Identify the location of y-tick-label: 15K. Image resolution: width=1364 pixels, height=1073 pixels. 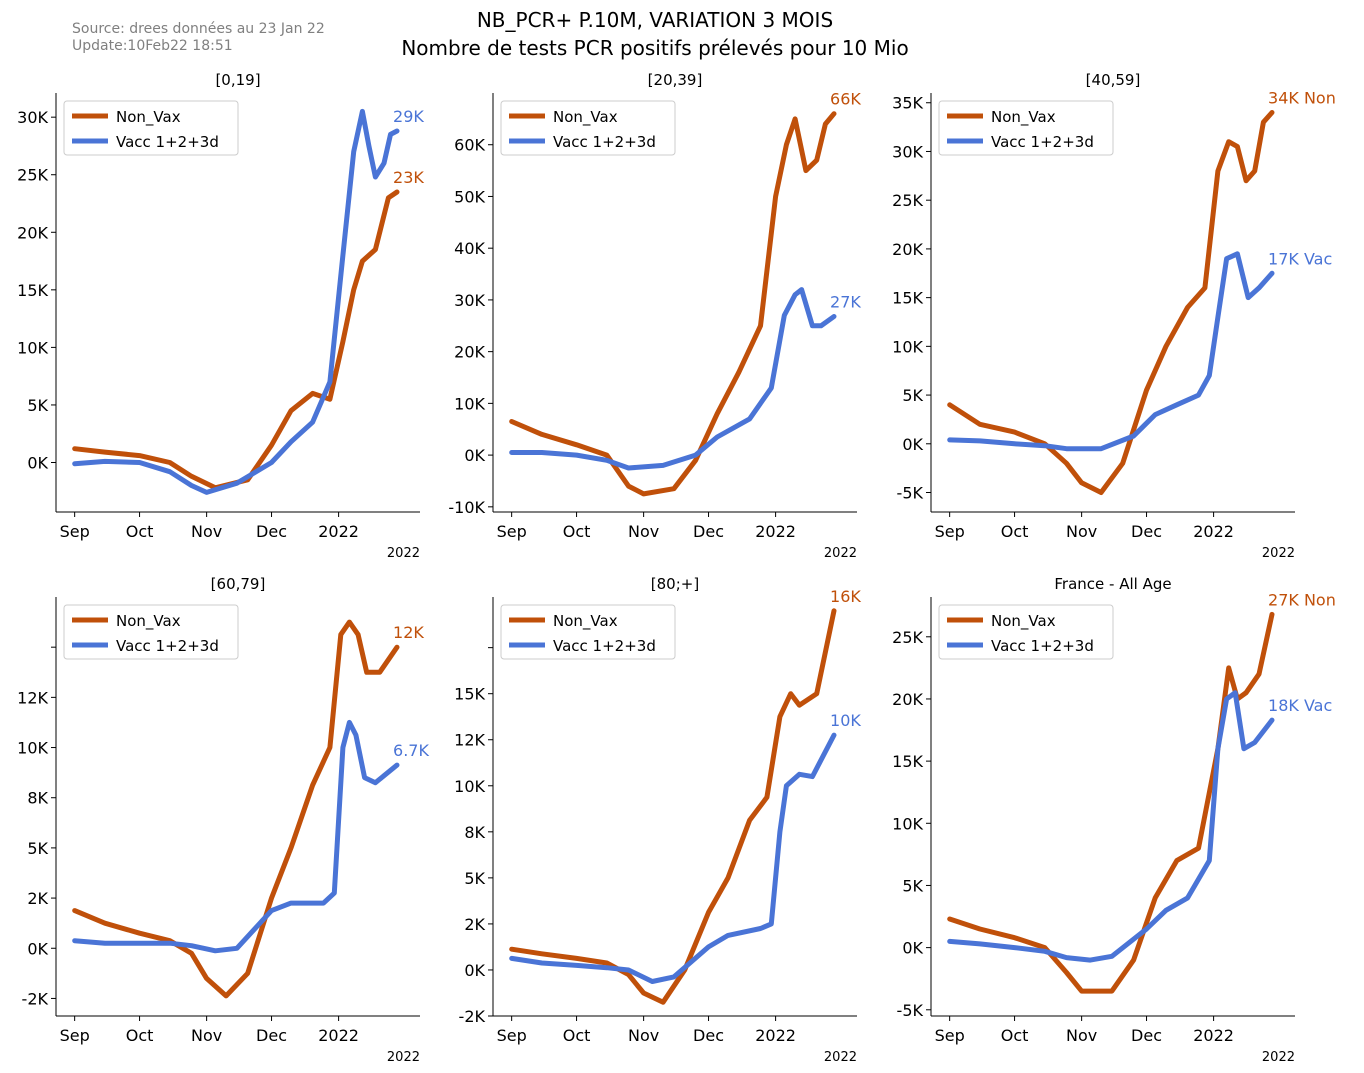
(469, 694).